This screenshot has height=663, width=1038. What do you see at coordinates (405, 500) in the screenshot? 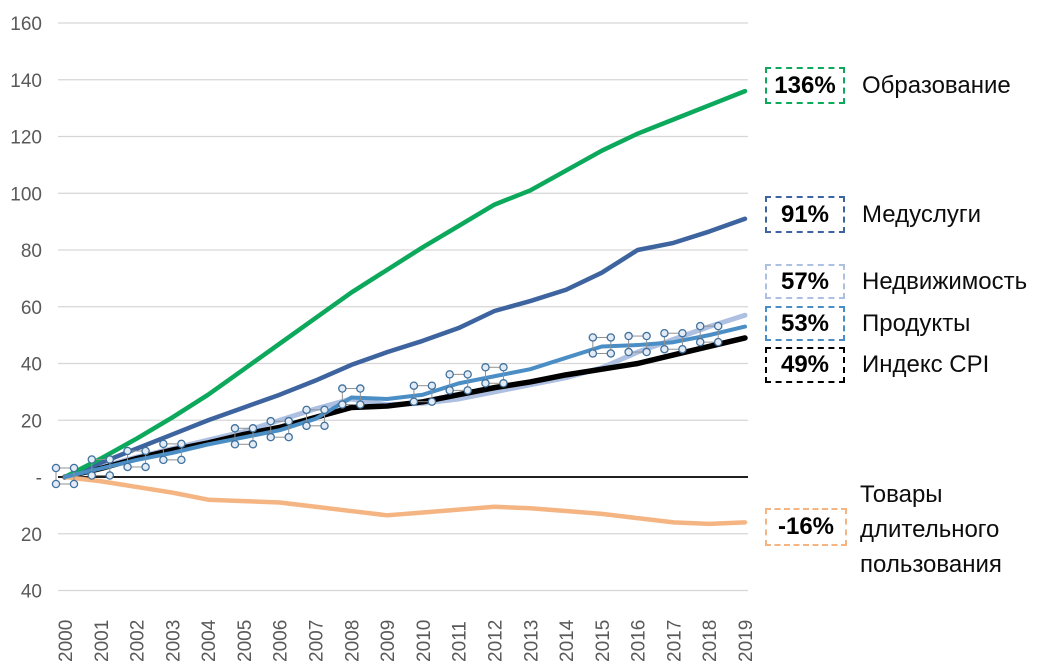
I see `series-line-durables` at bounding box center [405, 500].